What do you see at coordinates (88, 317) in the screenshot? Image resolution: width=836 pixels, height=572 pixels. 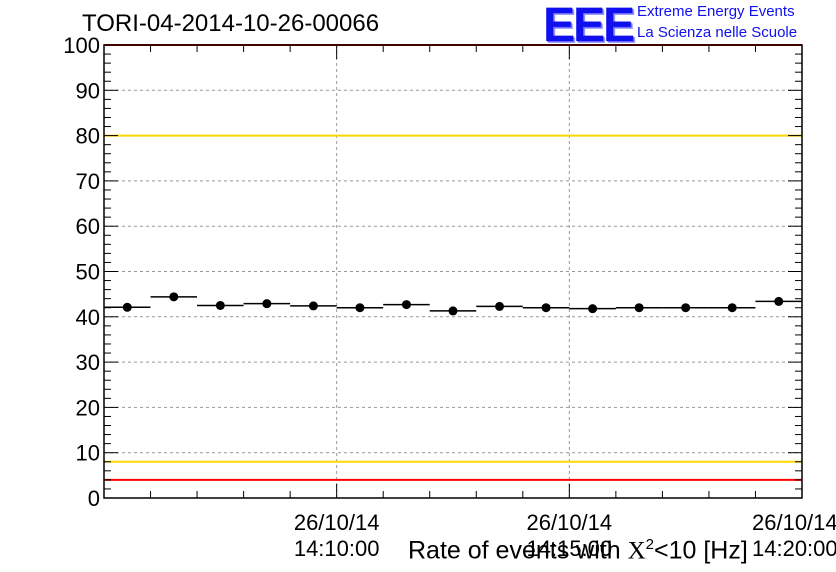 I see `y-tick-label: 40` at bounding box center [88, 317].